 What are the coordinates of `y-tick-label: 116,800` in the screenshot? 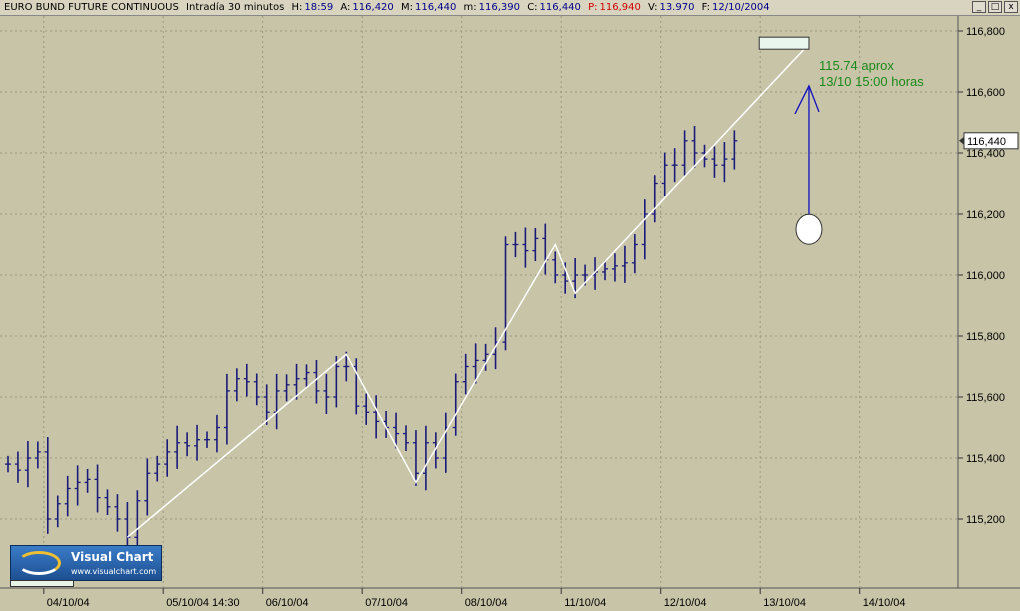 It's located at (985, 32).